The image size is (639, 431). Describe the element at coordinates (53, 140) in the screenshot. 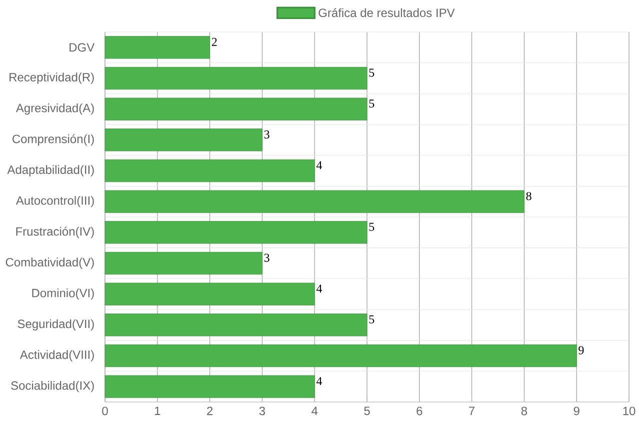

I see `y-tick-label: Comprensión(I)` at that location.